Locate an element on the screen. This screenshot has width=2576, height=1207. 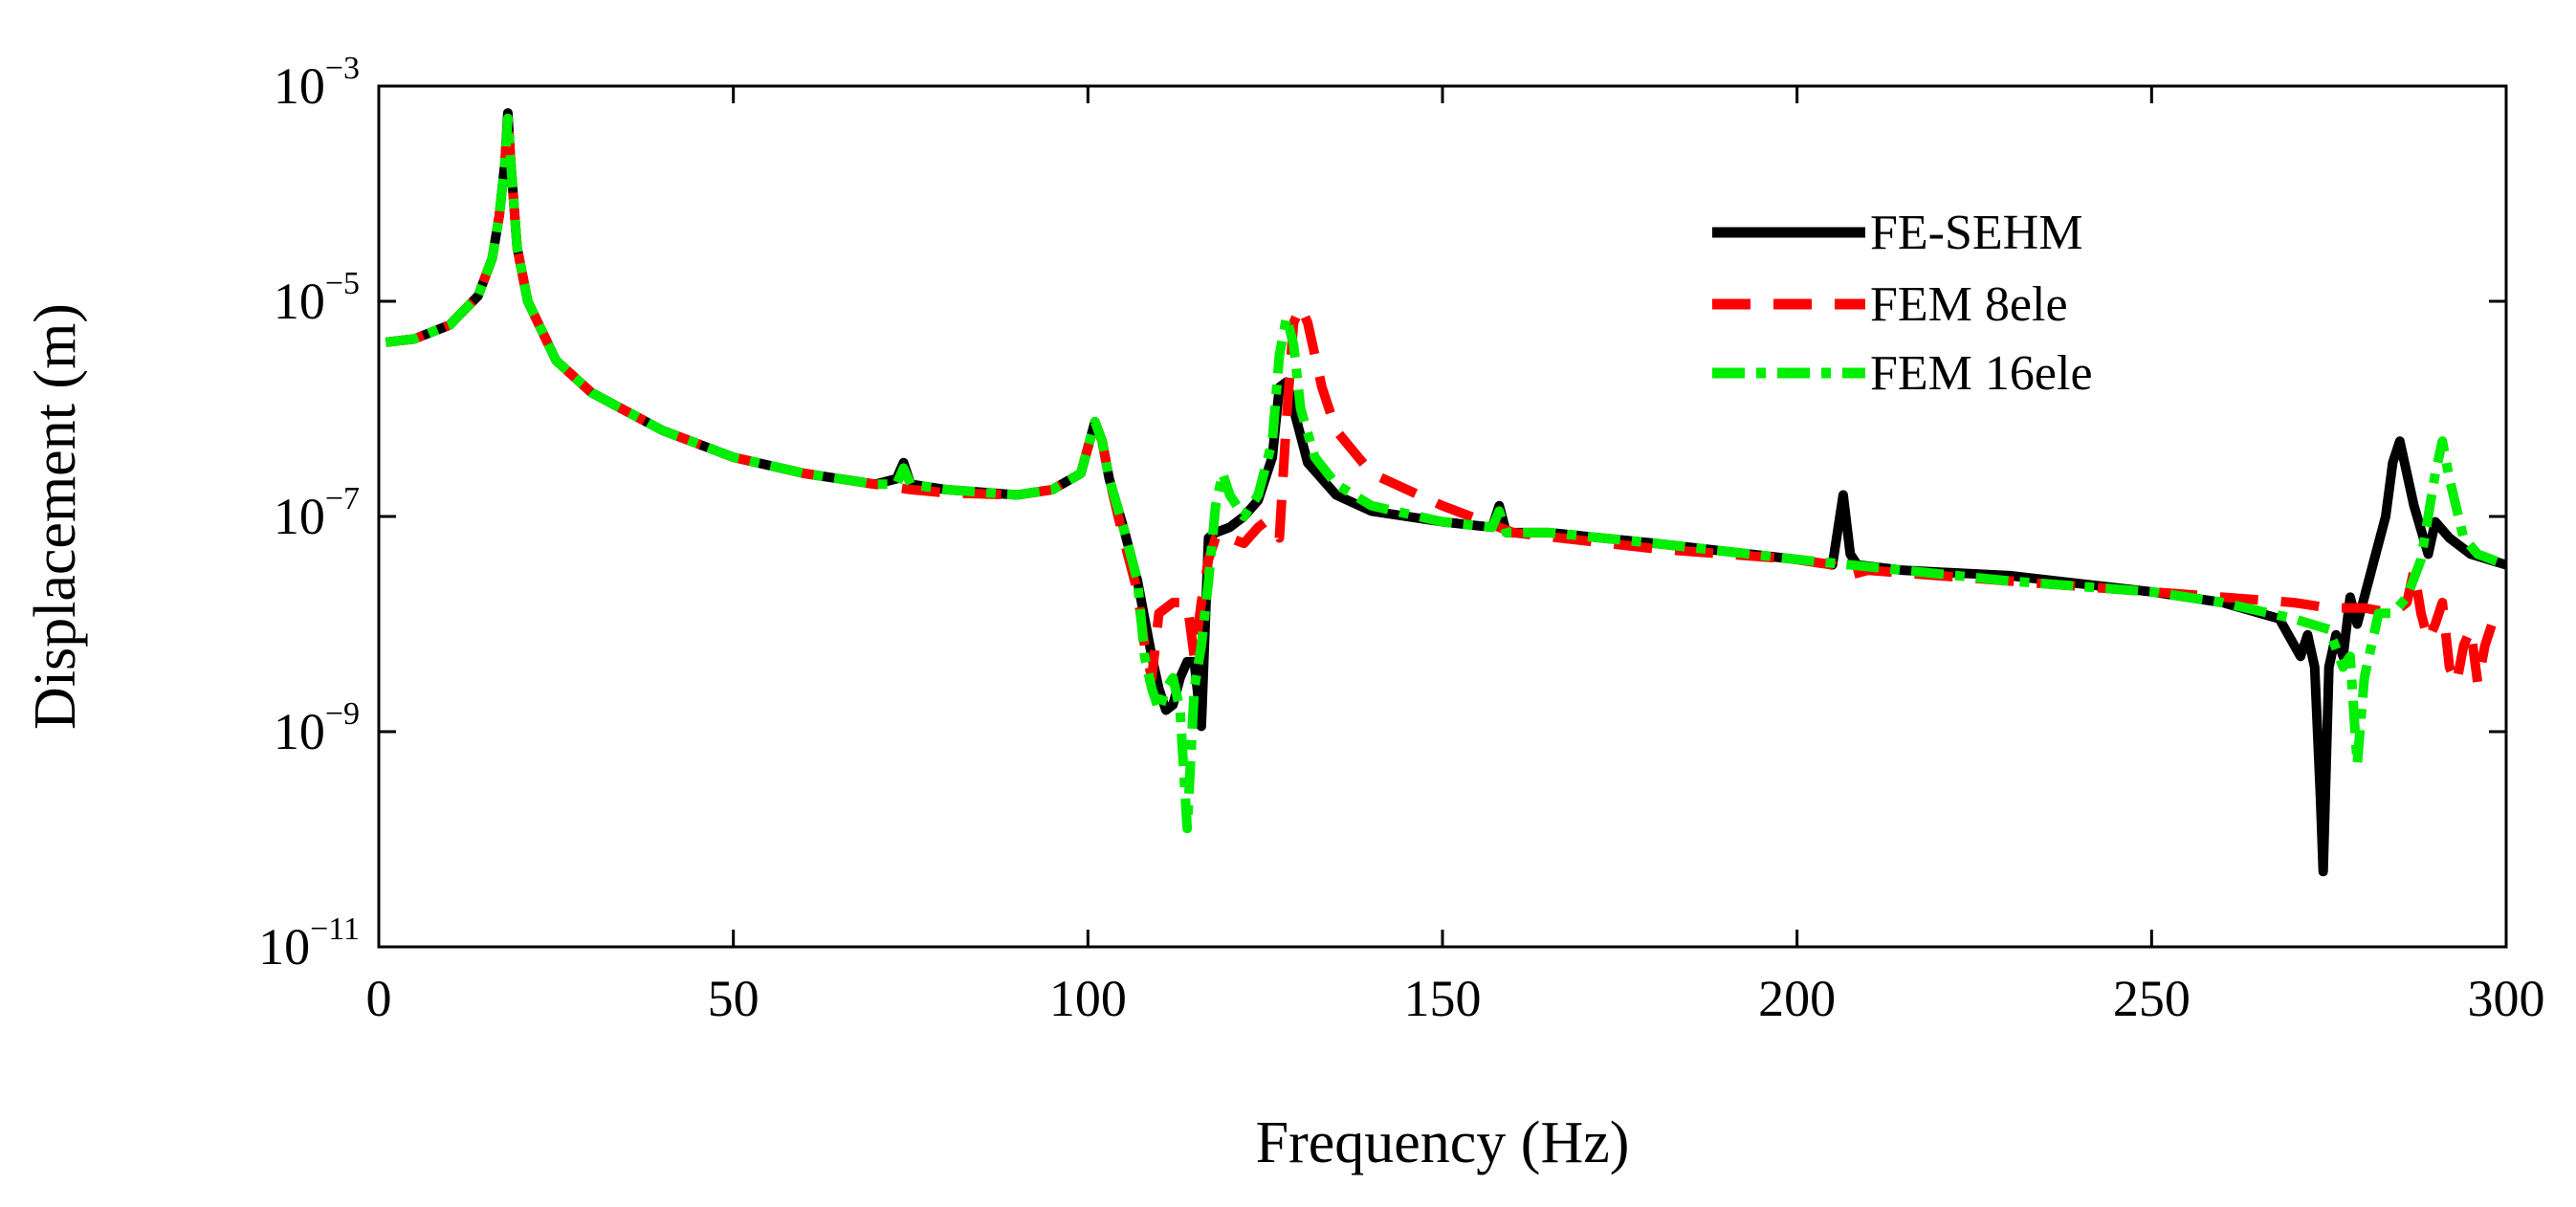
y-tick-label: 10⁻³ is located at coordinates (317, 83).